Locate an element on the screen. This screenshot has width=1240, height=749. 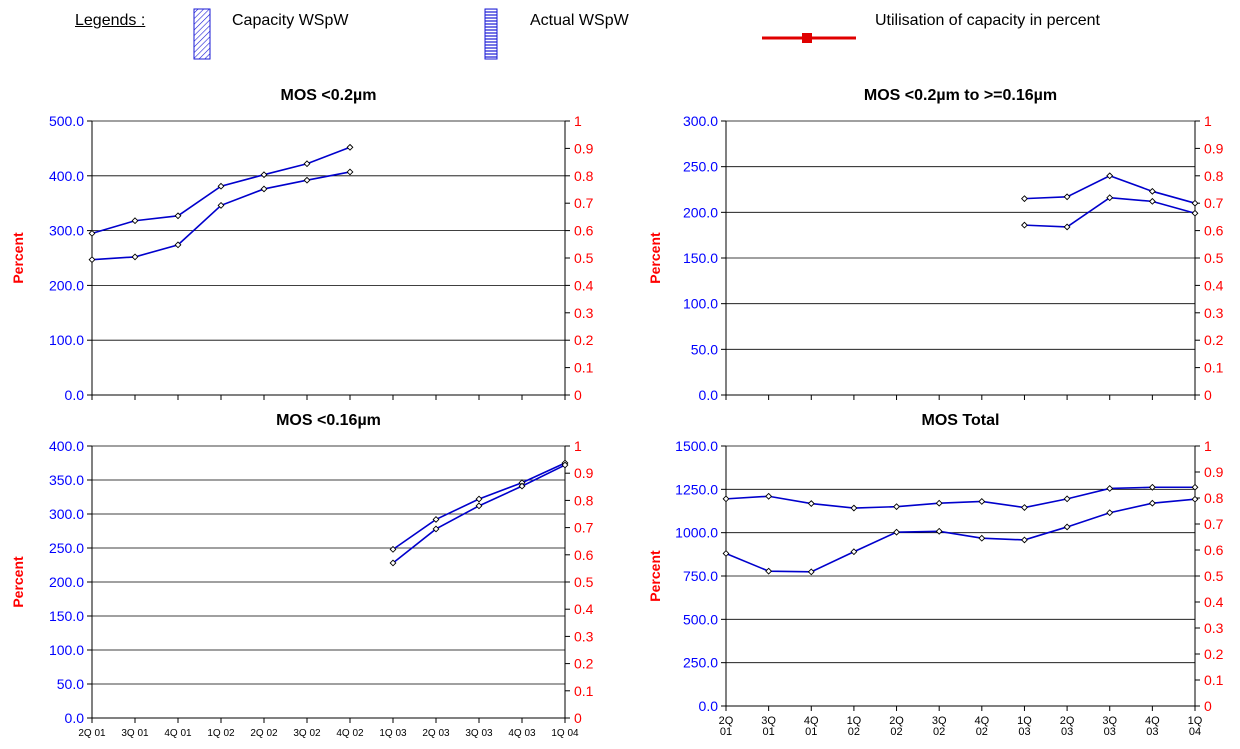
x-tick-label: 3Q 03 is located at coordinates (479, 733).